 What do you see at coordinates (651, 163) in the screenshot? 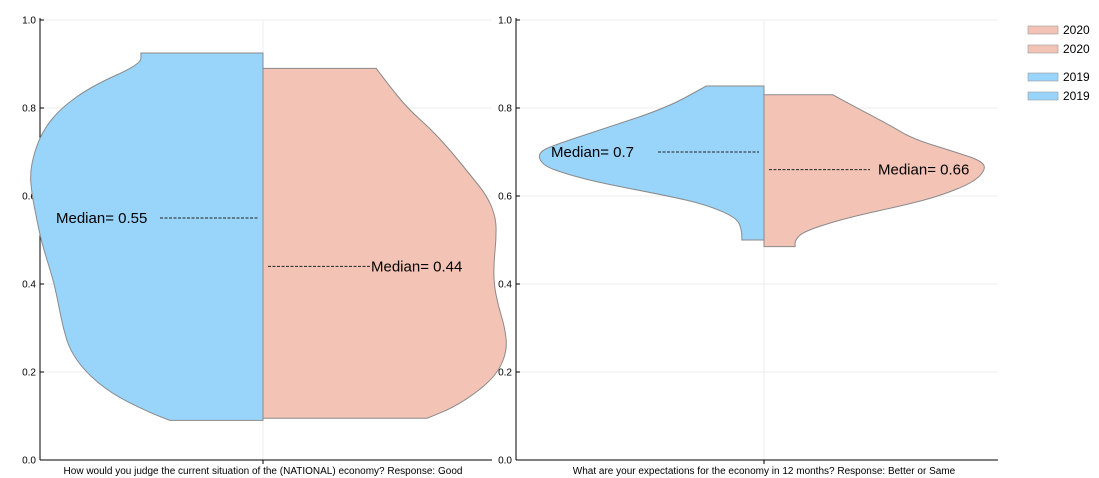
I see `violin-2019-left` at bounding box center [651, 163].